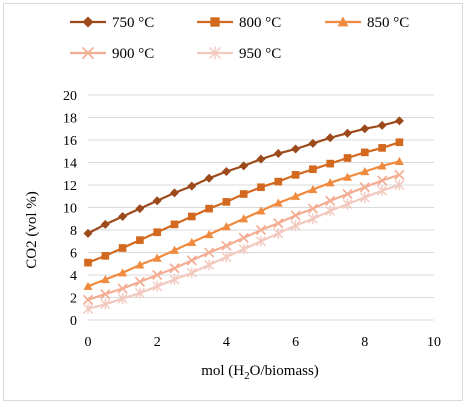  I want to click on point-3-18-stroke-b, so click(399, 174).